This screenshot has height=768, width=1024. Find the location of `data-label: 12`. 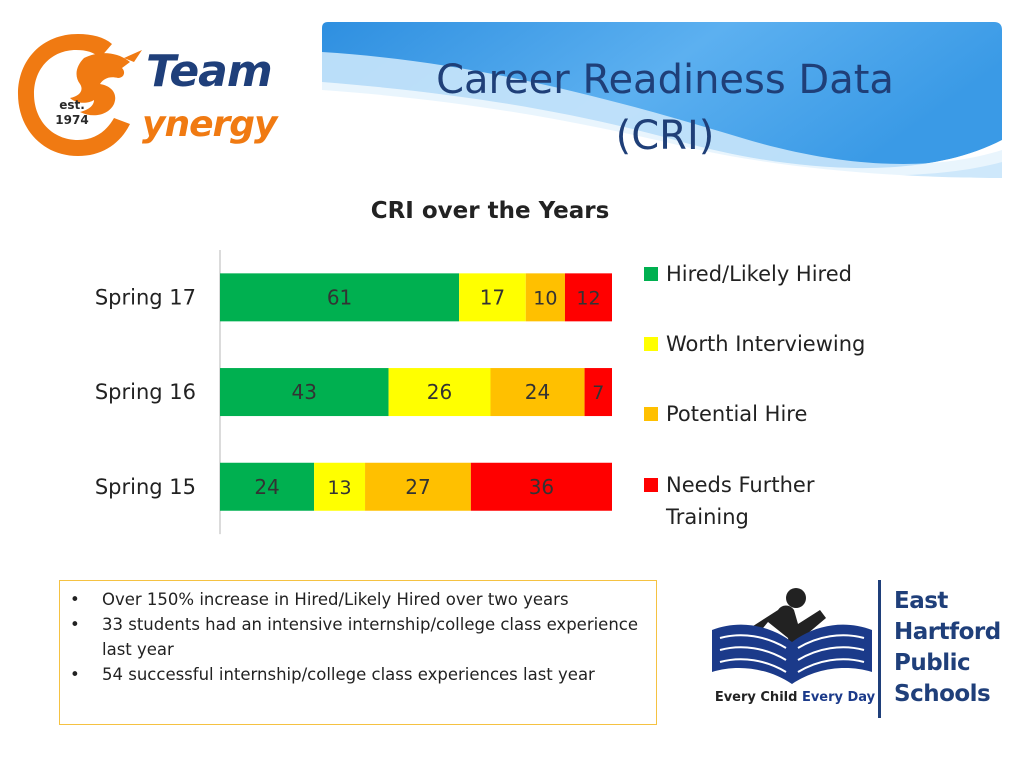

data-label: 12 is located at coordinates (588, 298).